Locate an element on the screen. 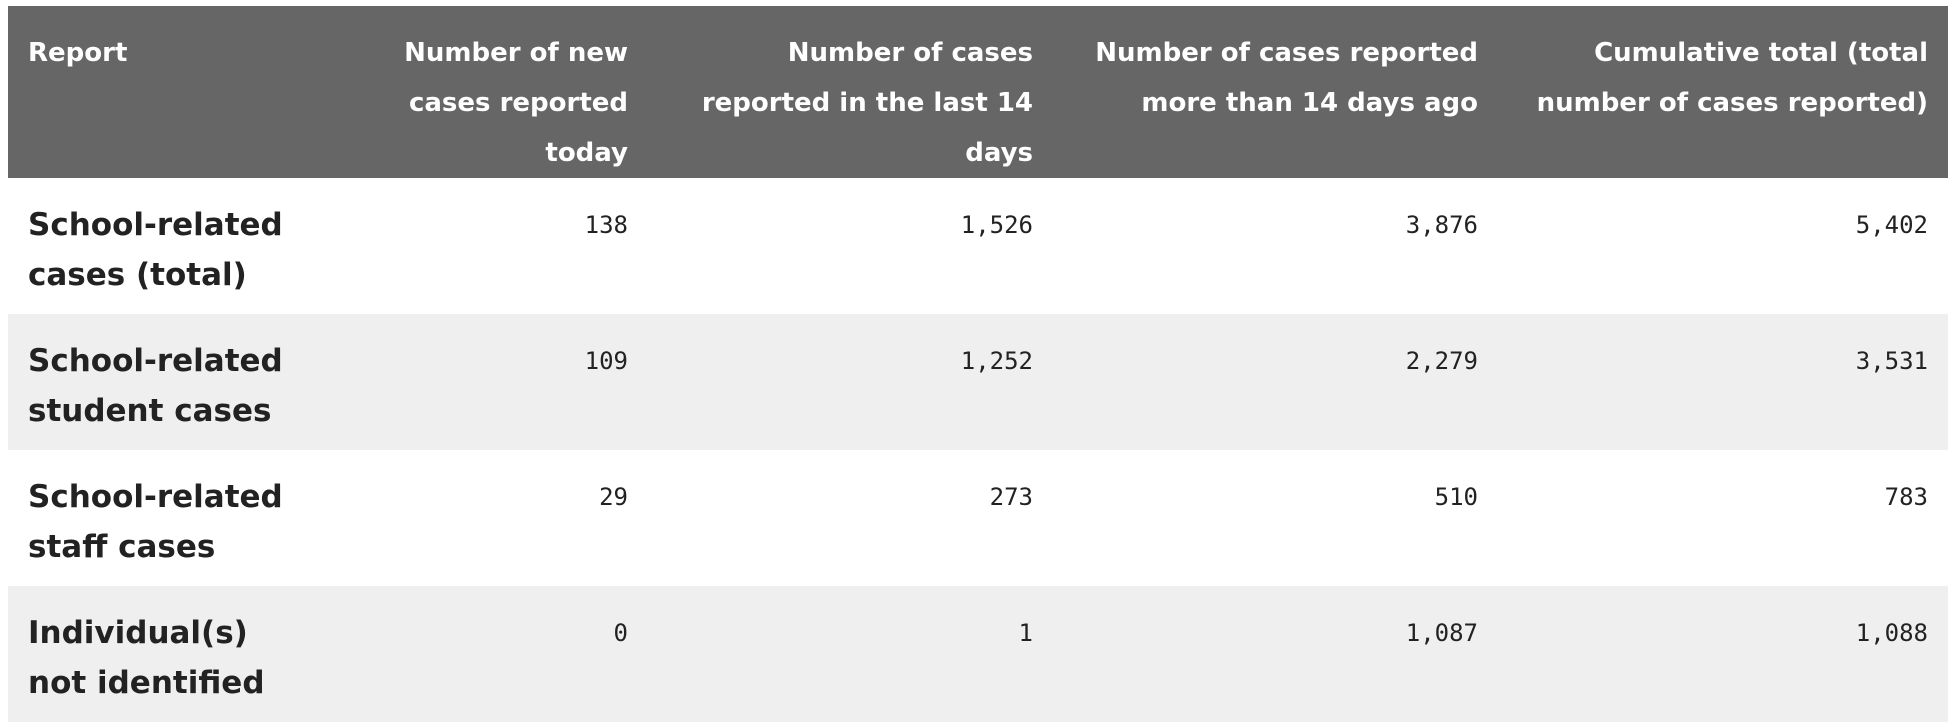  cell-last-14-days: 273 is located at coordinates (1011, 497).